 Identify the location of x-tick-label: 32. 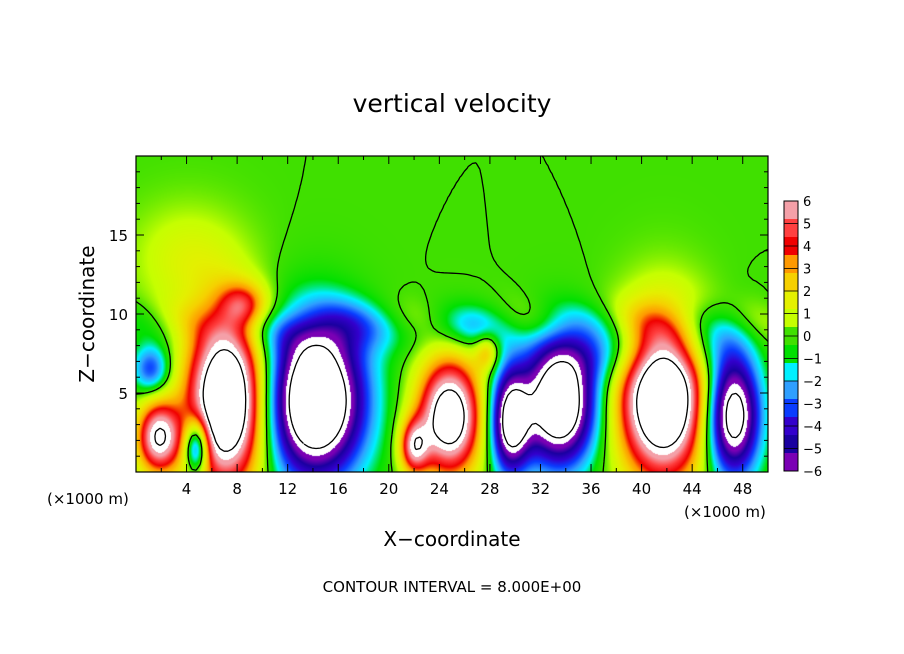
(540, 489).